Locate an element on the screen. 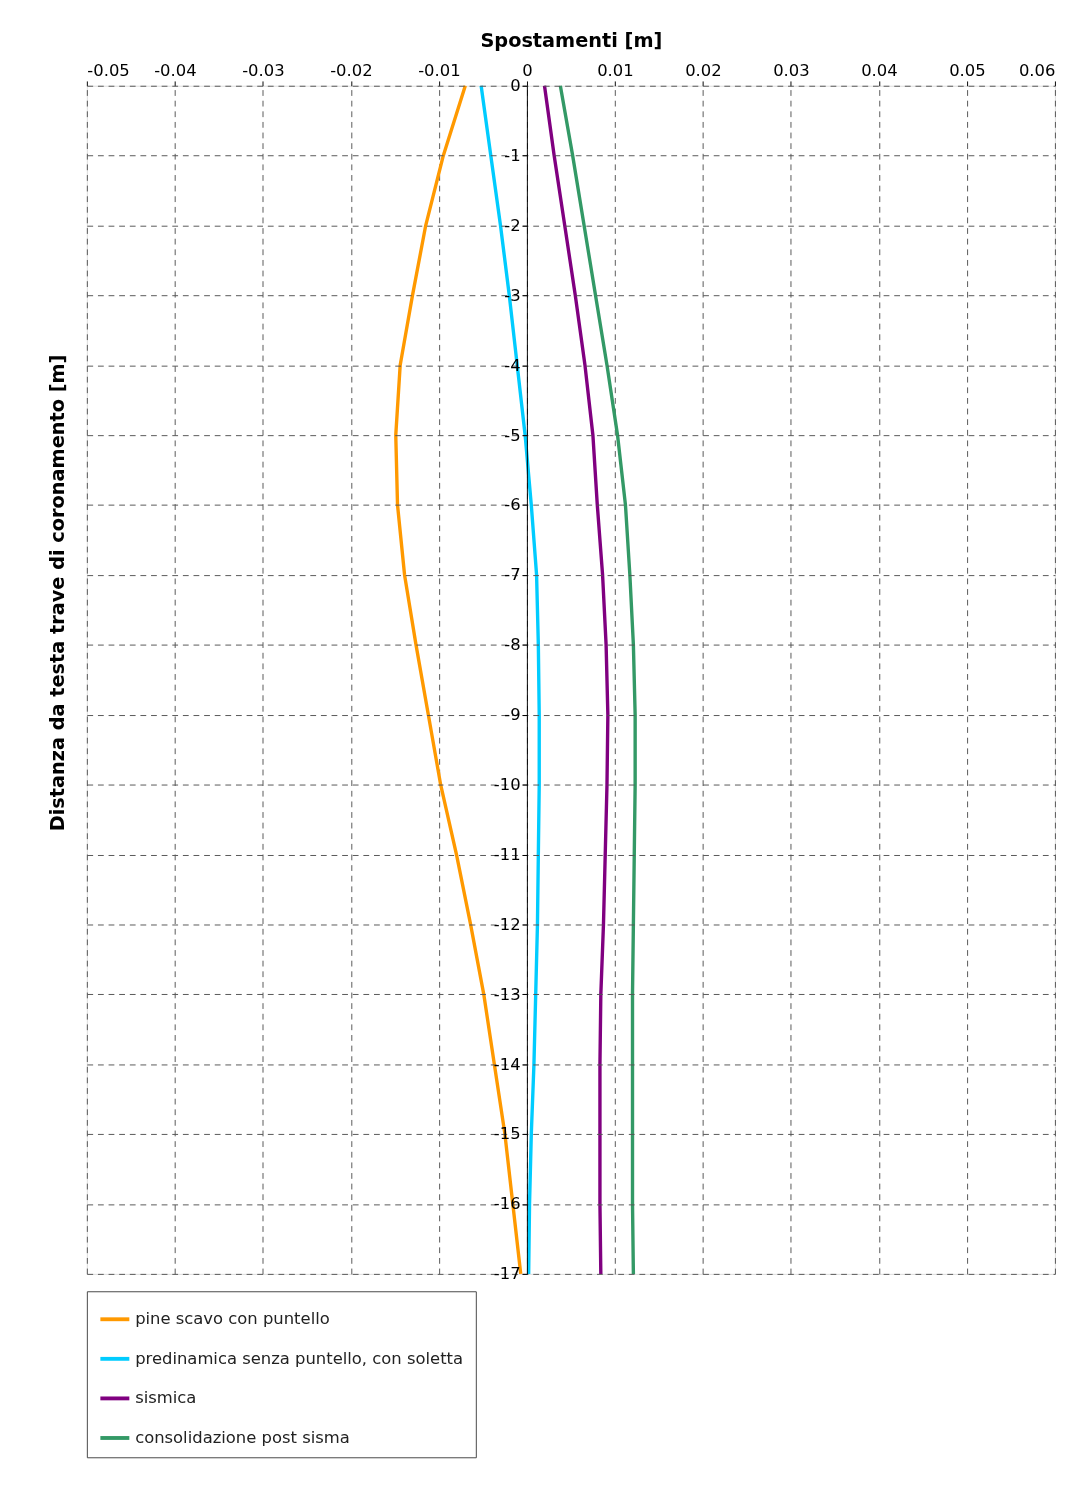  x-tick-label: -0.04 is located at coordinates (175, 70).